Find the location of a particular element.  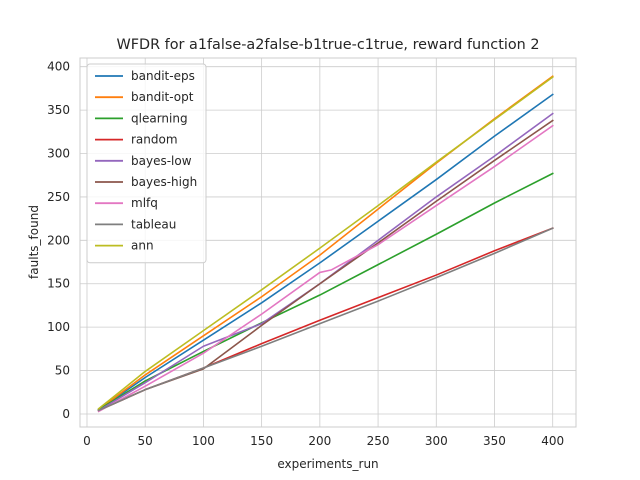

legend-label-bandit-opt: bandit-opt is located at coordinates (162, 97).